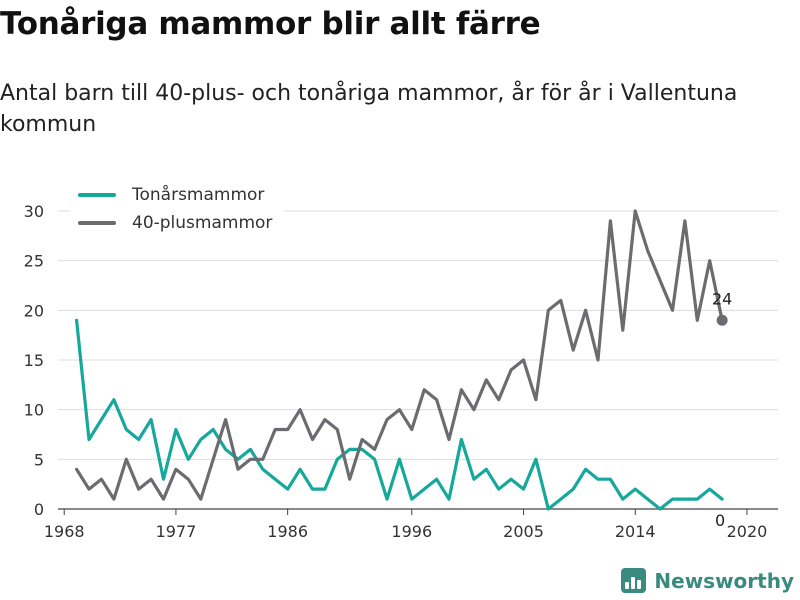 The width and height of the screenshot is (800, 600). Describe the element at coordinates (635, 531) in the screenshot. I see `x-tick-label: 2014` at that location.